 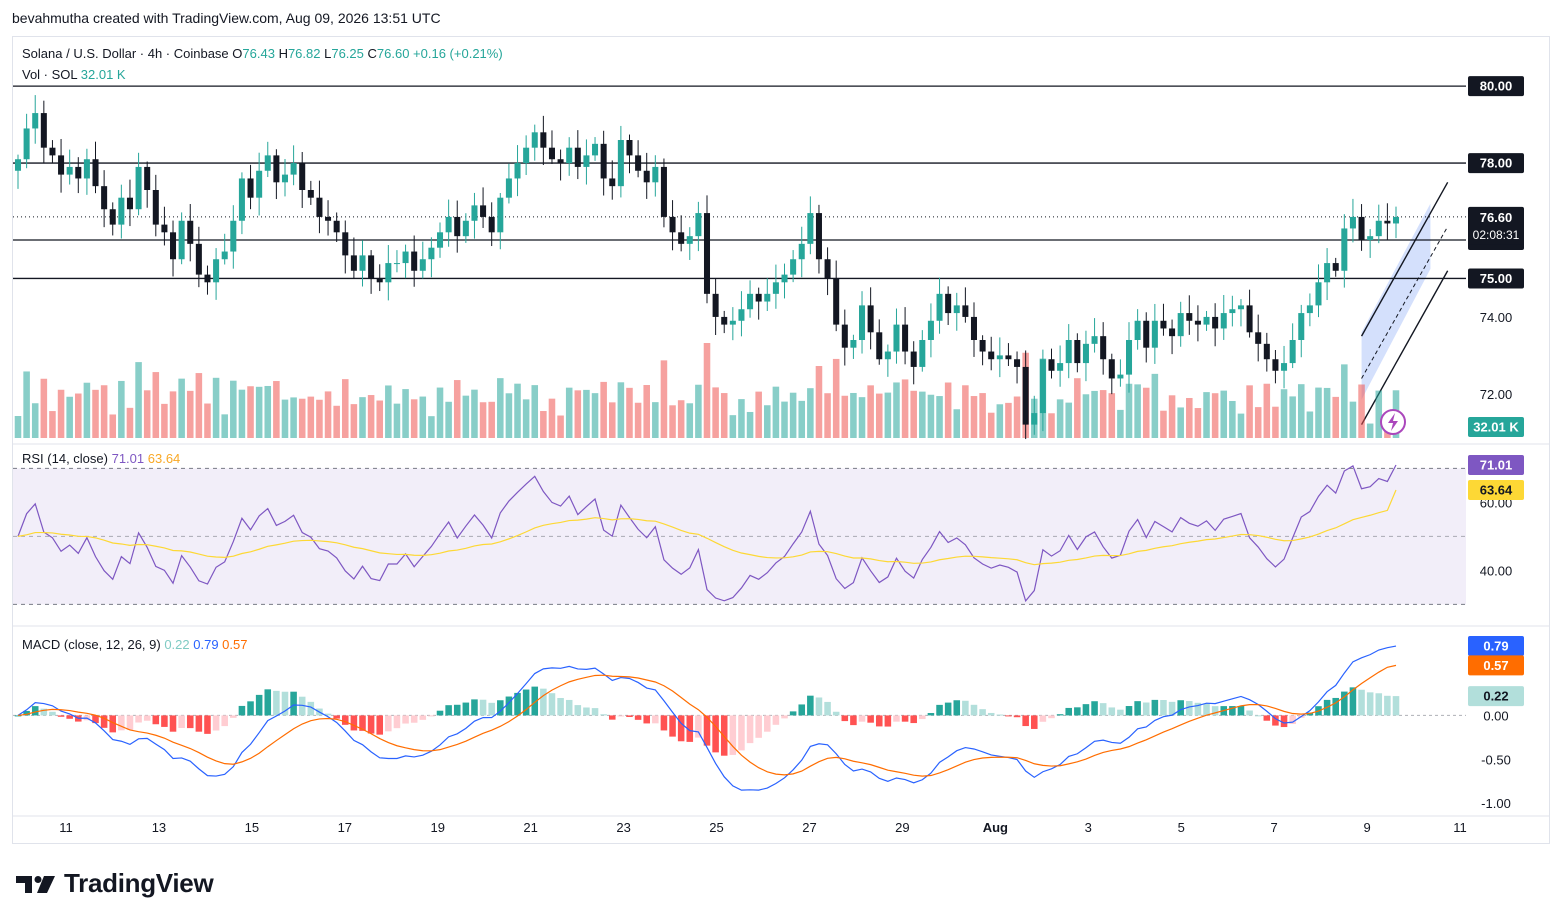 What do you see at coordinates (134, 644) in the screenshot?
I see `macd-legend: MACD (close, 12, 26, 9) 0.22 0.79 0.57` at bounding box center [134, 644].